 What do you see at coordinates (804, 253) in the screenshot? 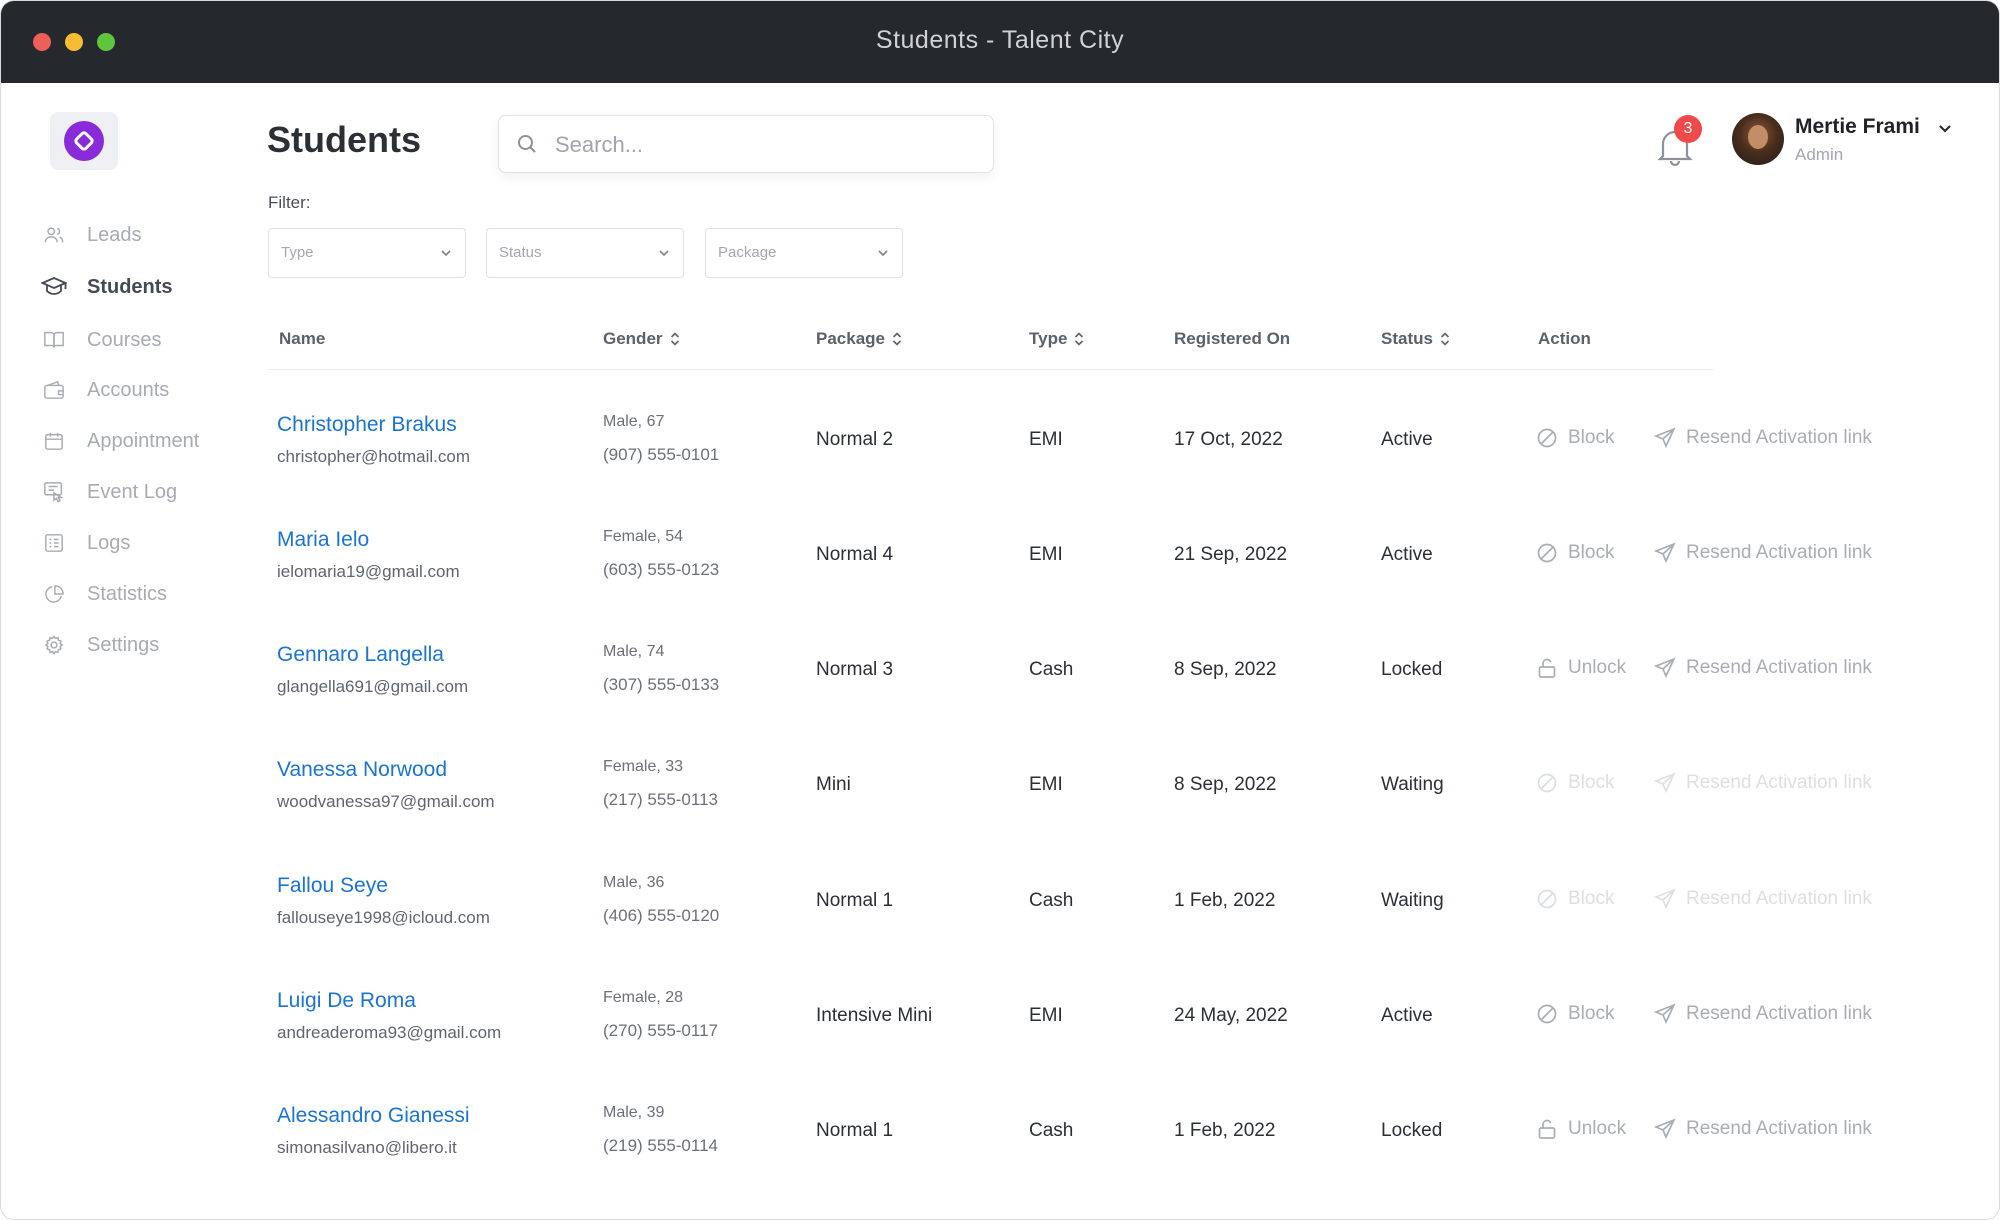
I see `package-filter-select: Package` at bounding box center [804, 253].